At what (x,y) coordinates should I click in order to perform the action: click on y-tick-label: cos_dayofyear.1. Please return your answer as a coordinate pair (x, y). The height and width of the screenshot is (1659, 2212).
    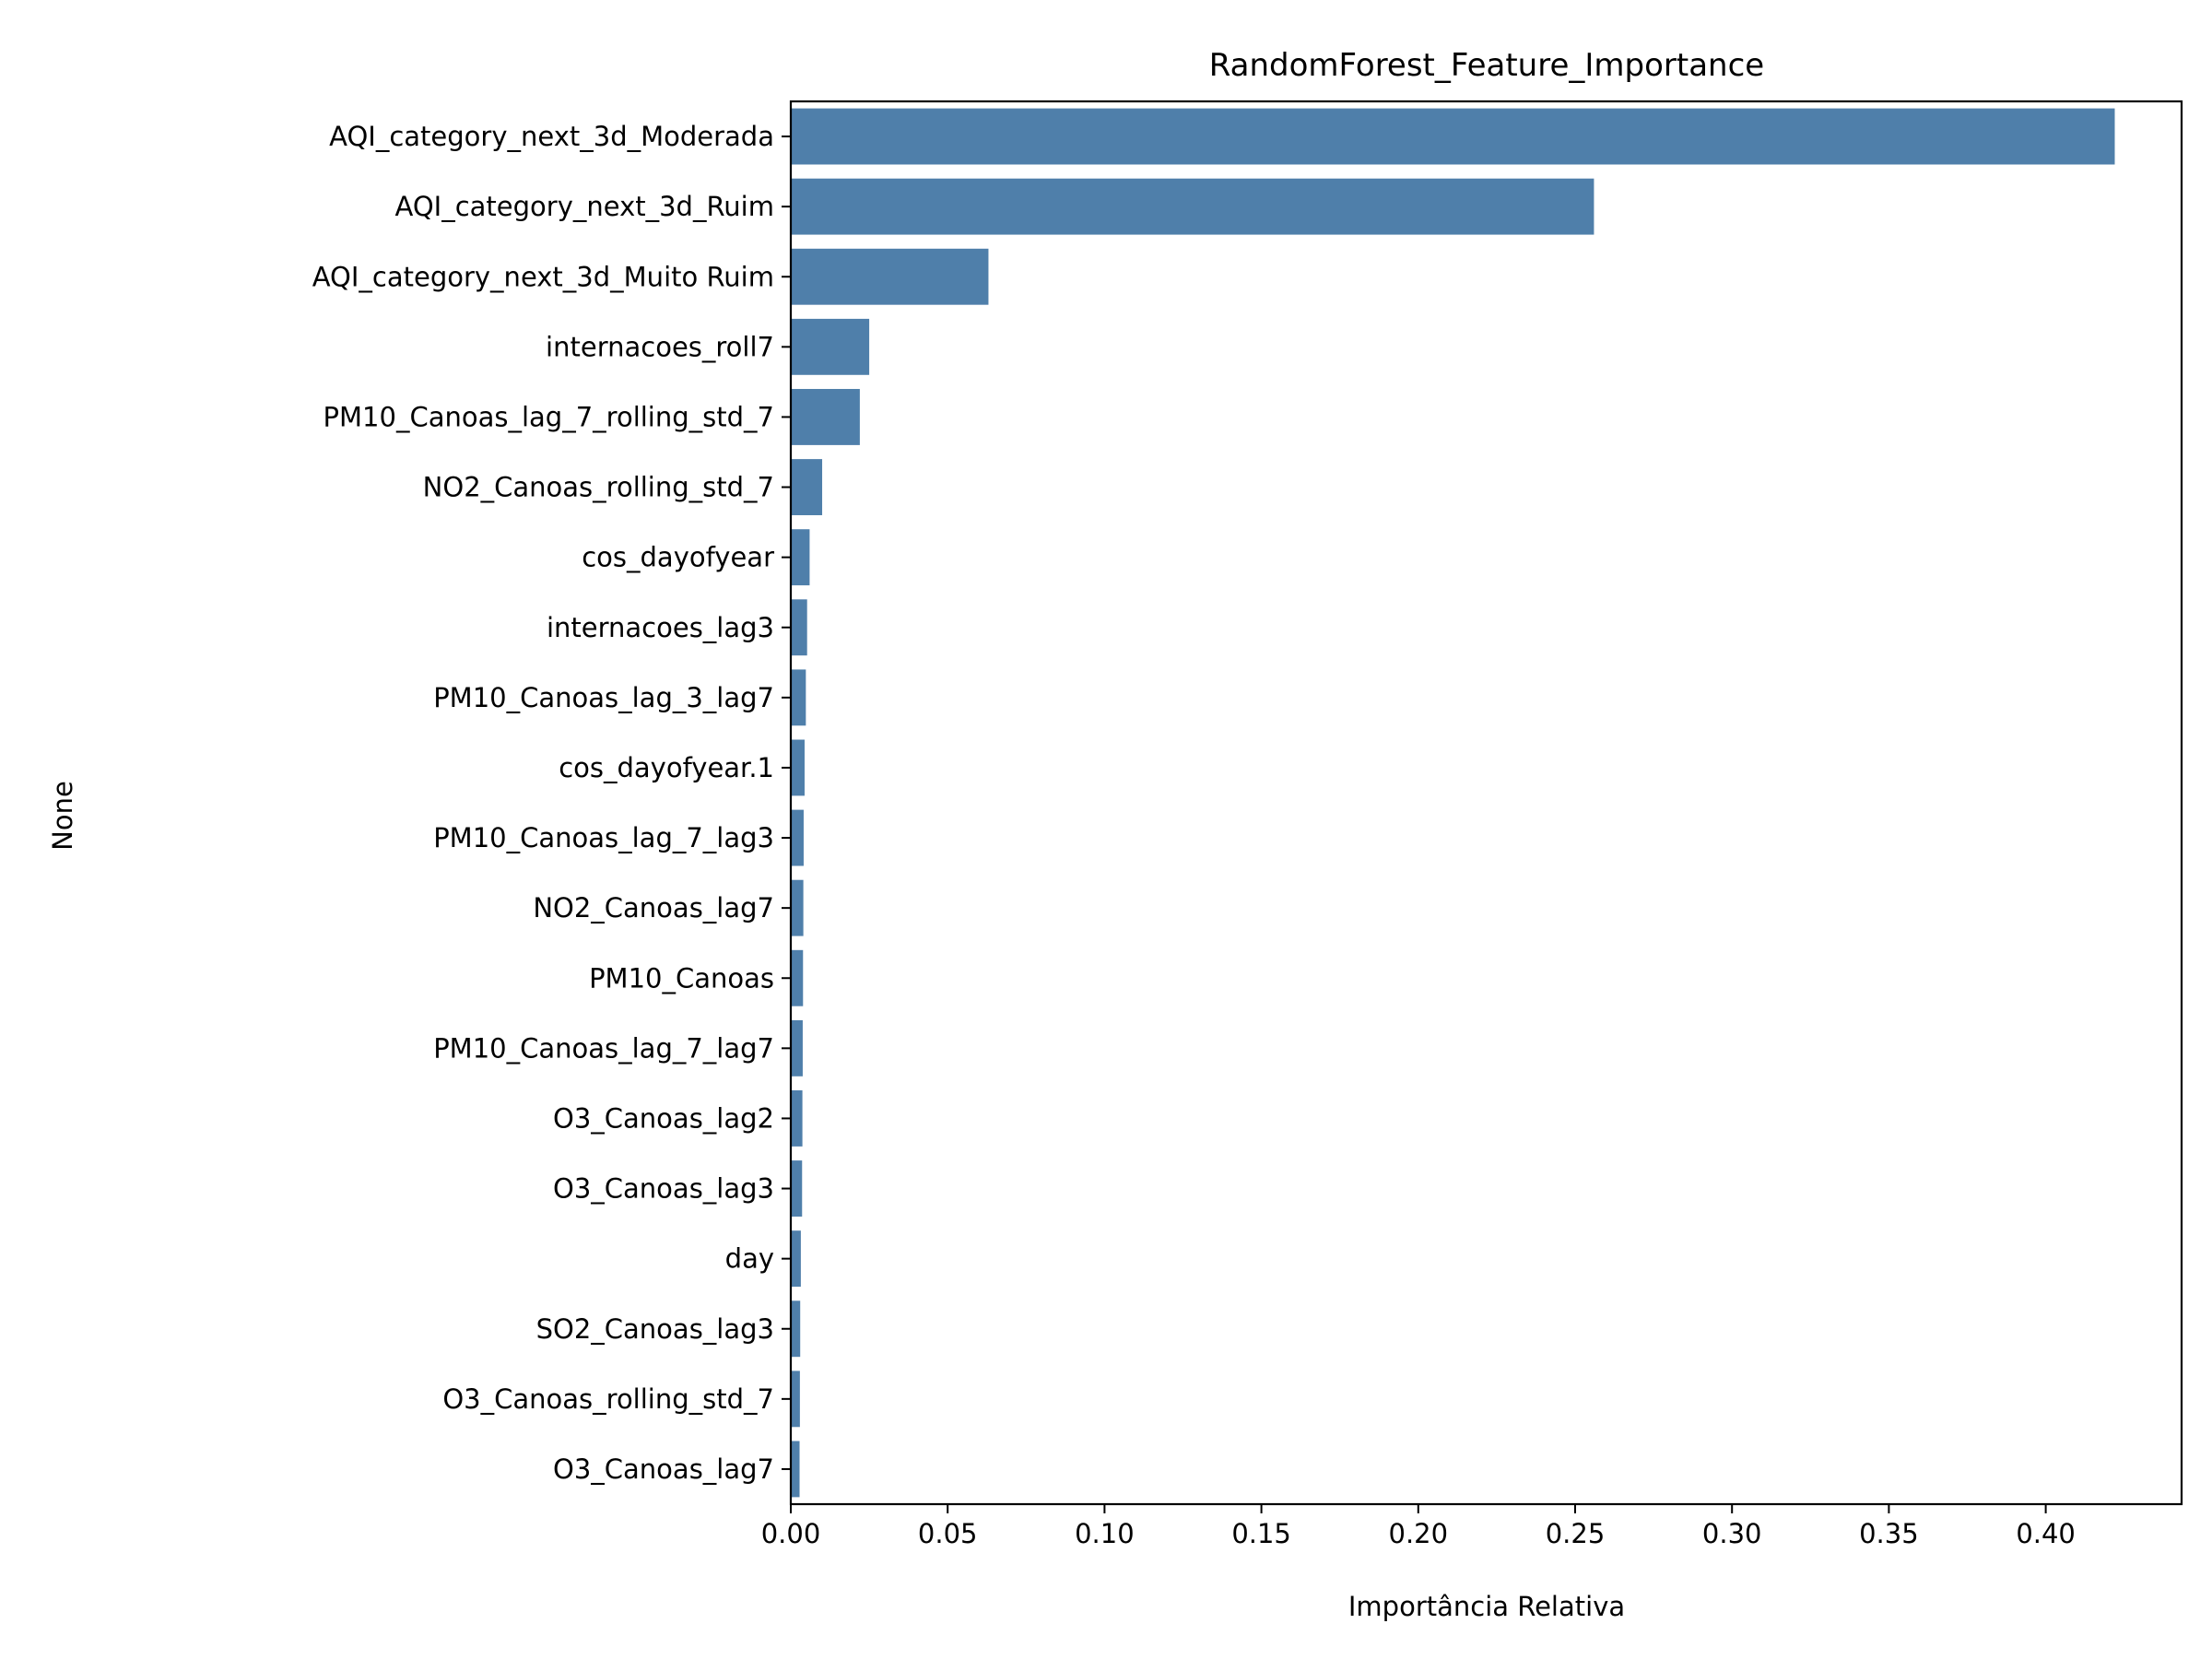
    Looking at the image, I should click on (666, 767).